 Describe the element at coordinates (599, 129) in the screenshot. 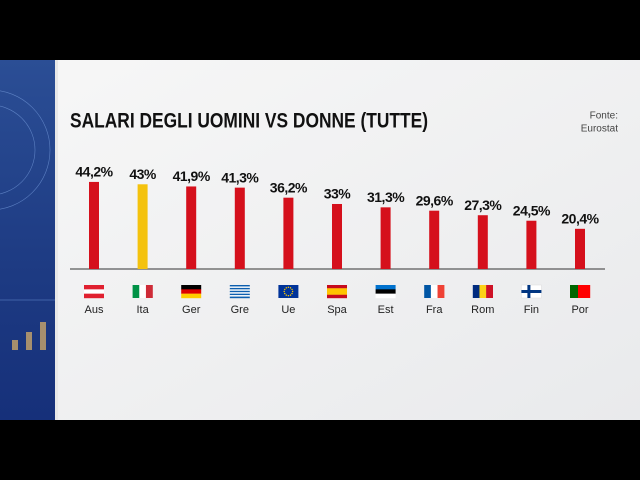

I see `source: Eurostat` at that location.